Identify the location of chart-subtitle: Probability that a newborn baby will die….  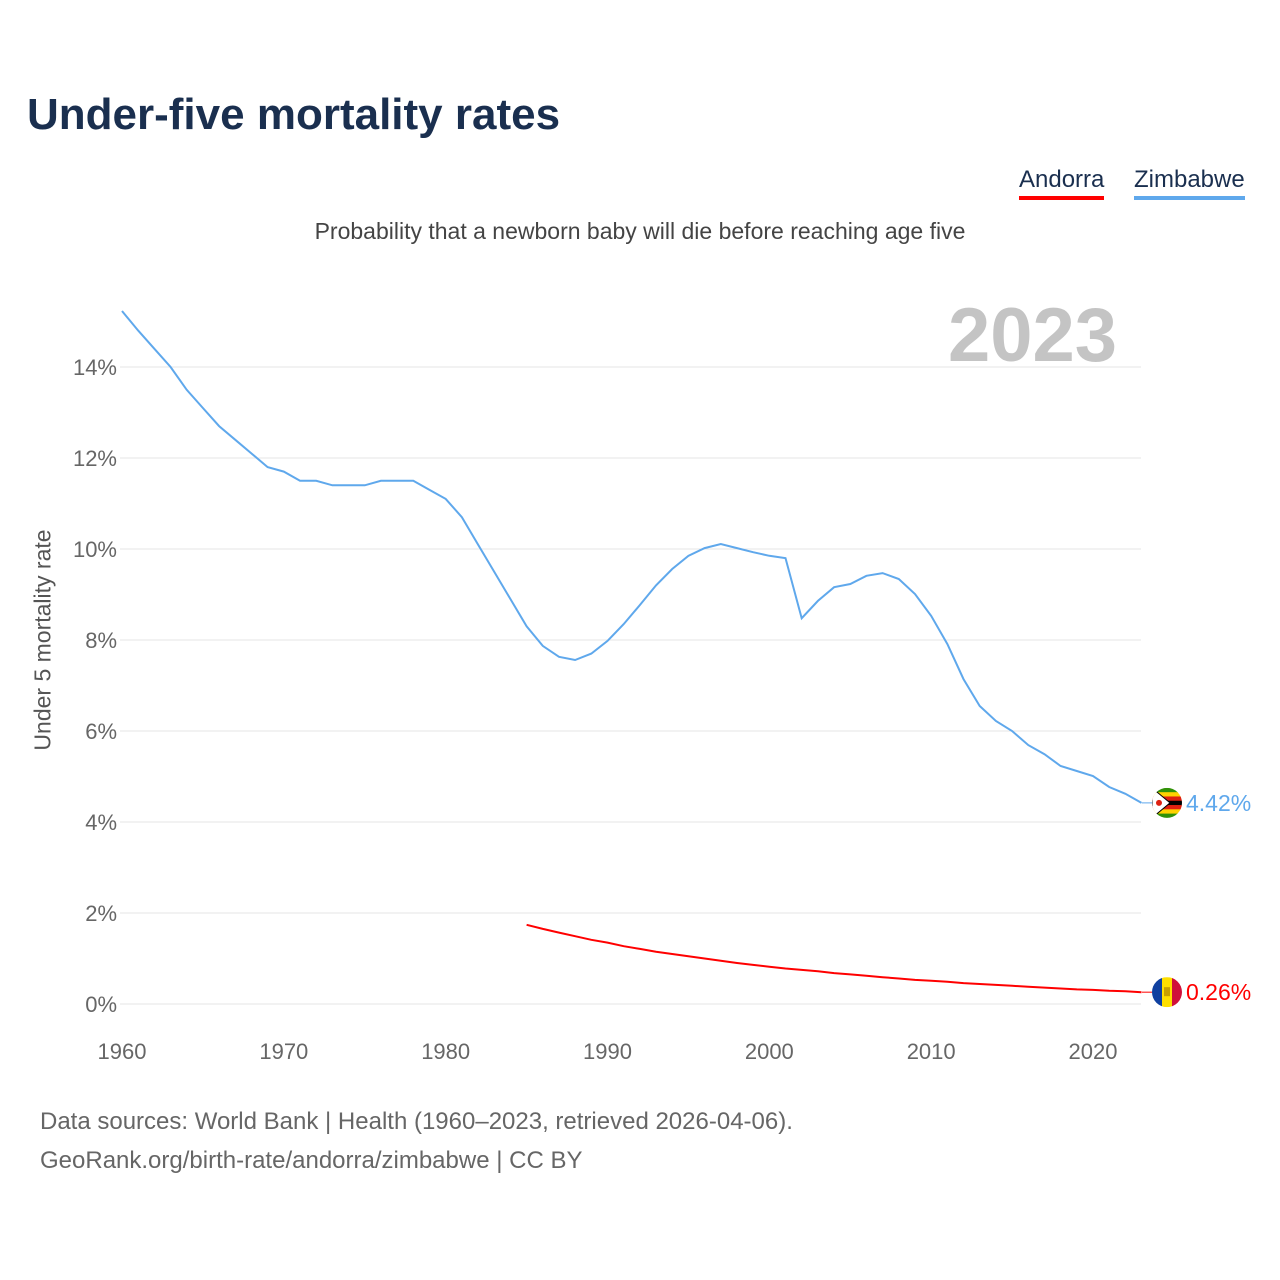
(640, 231).